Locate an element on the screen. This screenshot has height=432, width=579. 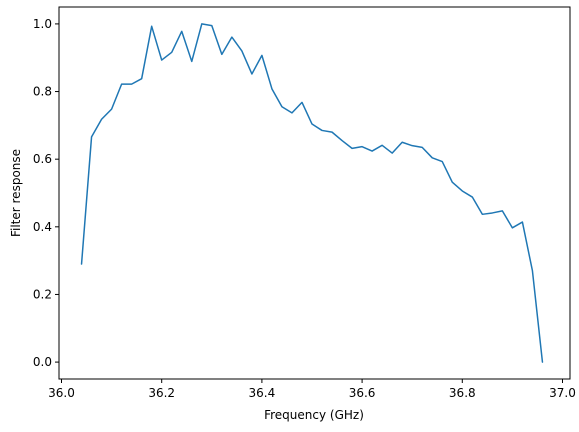
x-tick-label: 36.4 is located at coordinates (262, 393).